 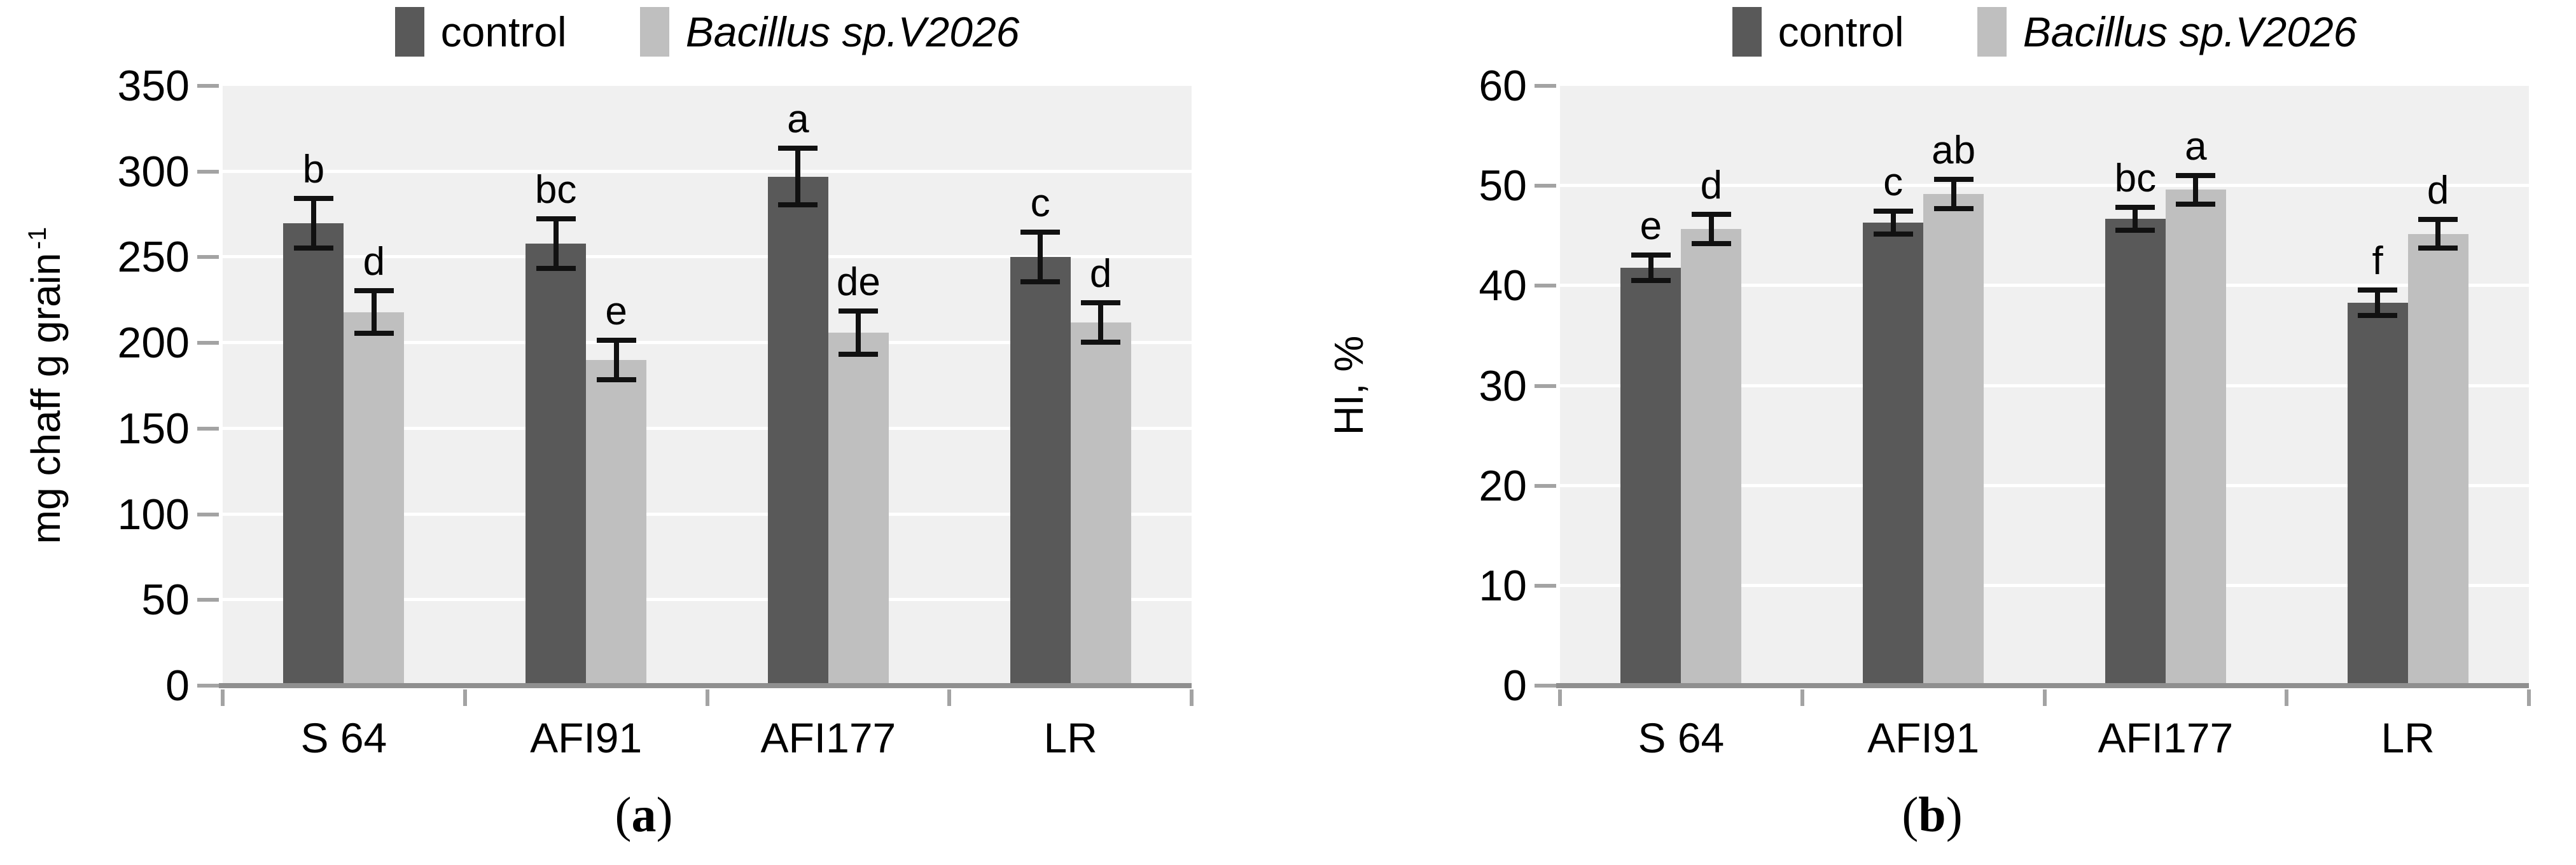 I want to click on significance-letter: f, so click(x=2377, y=261).